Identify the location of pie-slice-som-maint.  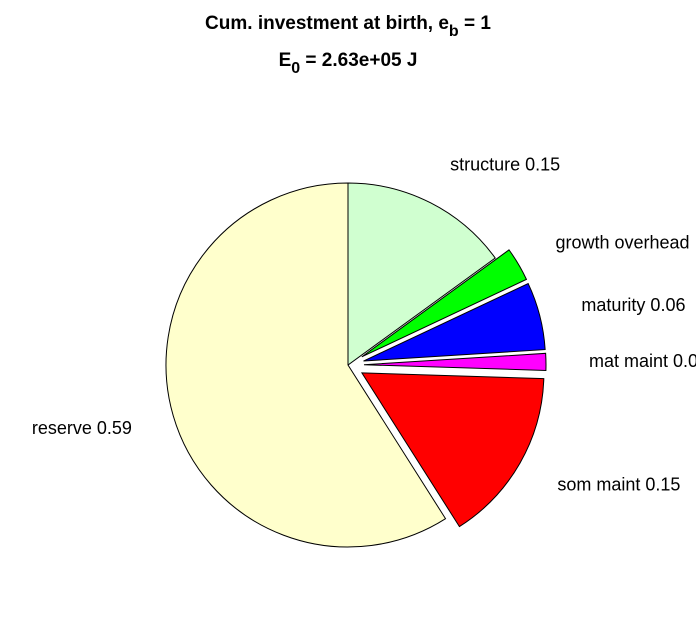
(452, 450).